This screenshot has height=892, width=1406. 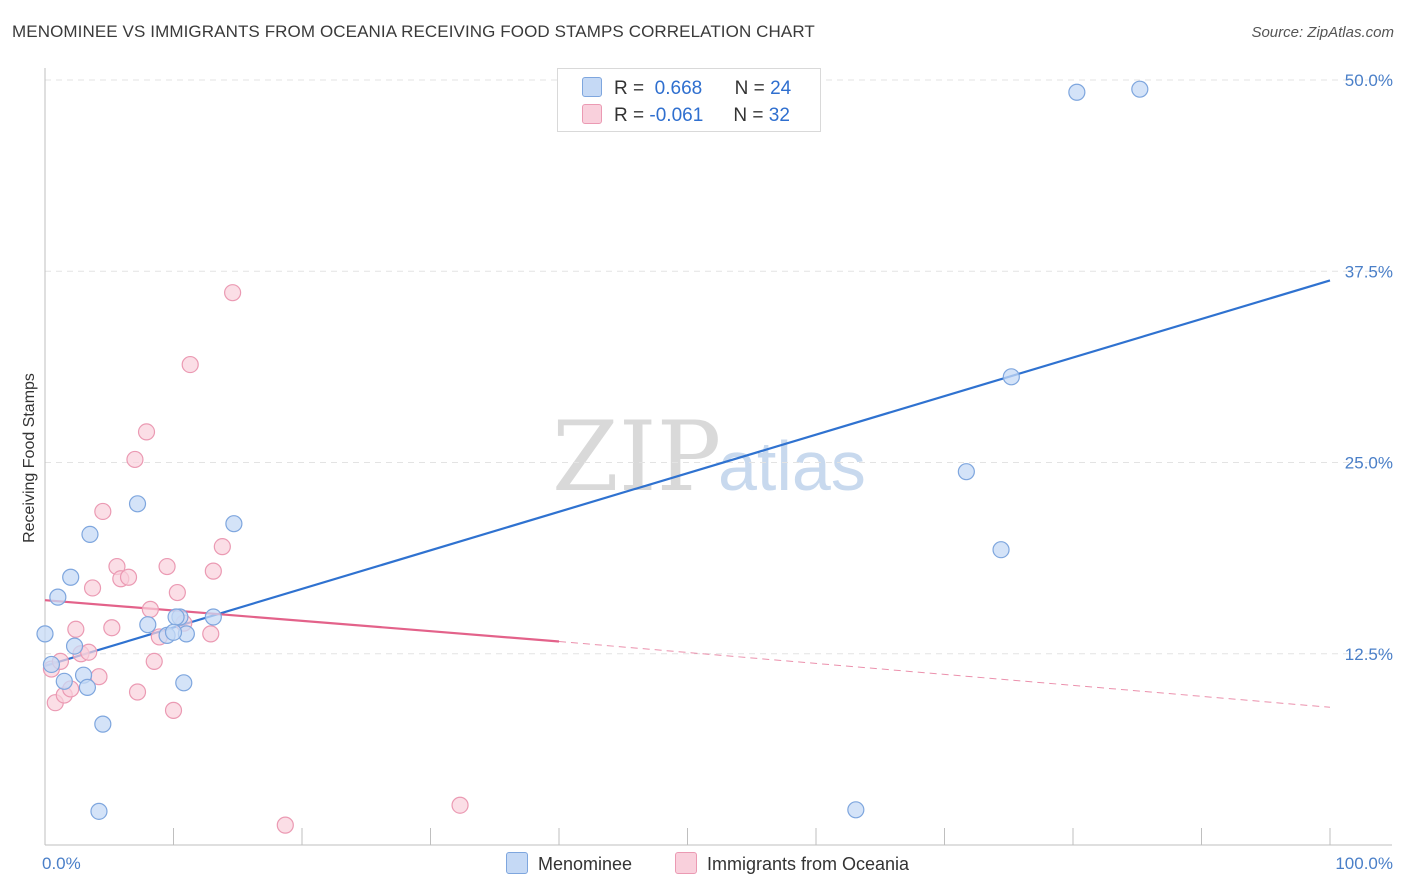 I want to click on oceania-legend-label: Immigrants from Oceania, so click(x=808, y=864).